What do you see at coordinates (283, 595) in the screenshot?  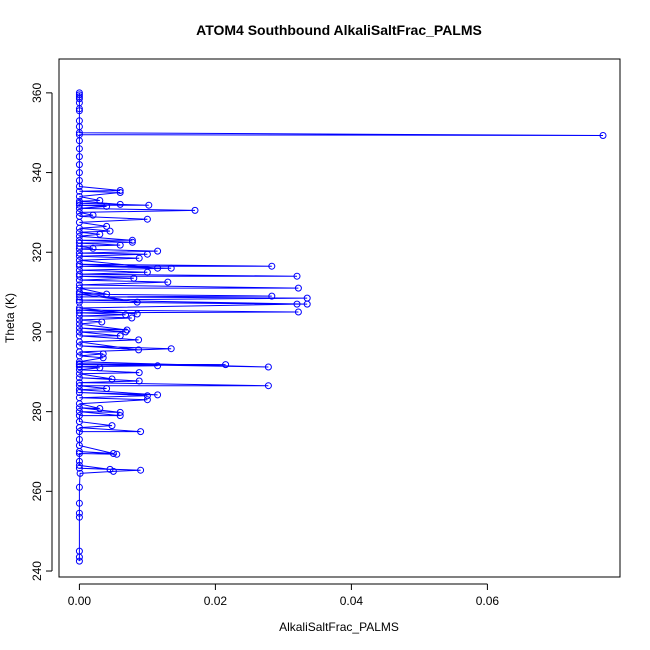 I see `x-axis: 0.00 0.02 0.04 0.06` at bounding box center [283, 595].